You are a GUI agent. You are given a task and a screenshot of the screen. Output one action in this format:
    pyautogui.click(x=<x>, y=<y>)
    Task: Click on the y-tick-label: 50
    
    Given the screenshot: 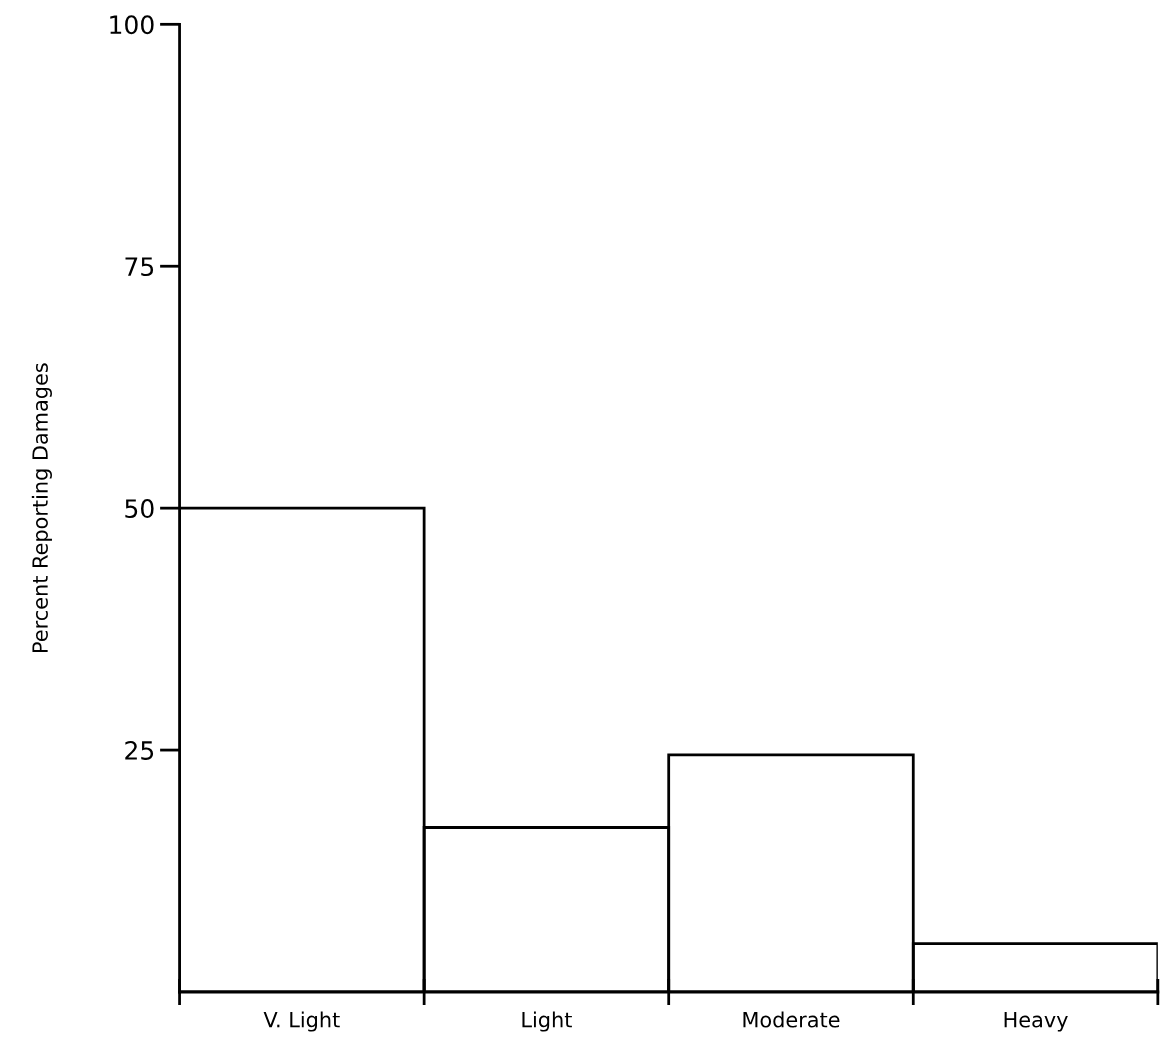 What is the action you would take?
    pyautogui.click(x=139, y=509)
    